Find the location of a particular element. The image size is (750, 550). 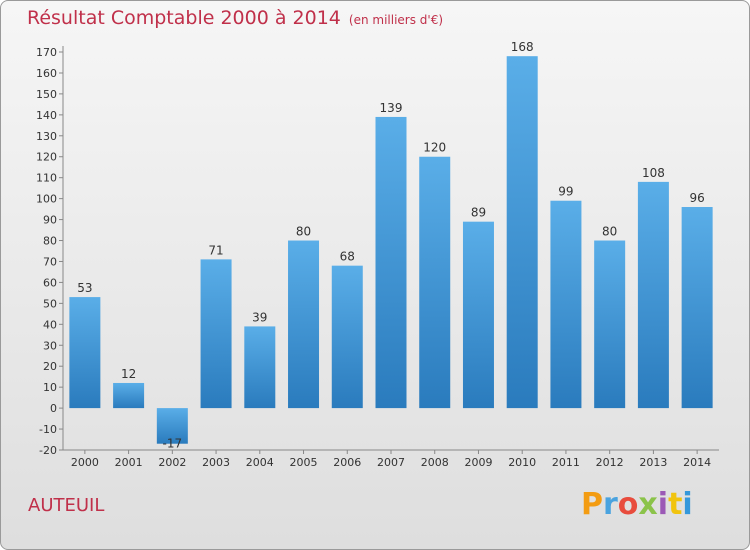

commune-name: AUTEUIL is located at coordinates (66, 505).